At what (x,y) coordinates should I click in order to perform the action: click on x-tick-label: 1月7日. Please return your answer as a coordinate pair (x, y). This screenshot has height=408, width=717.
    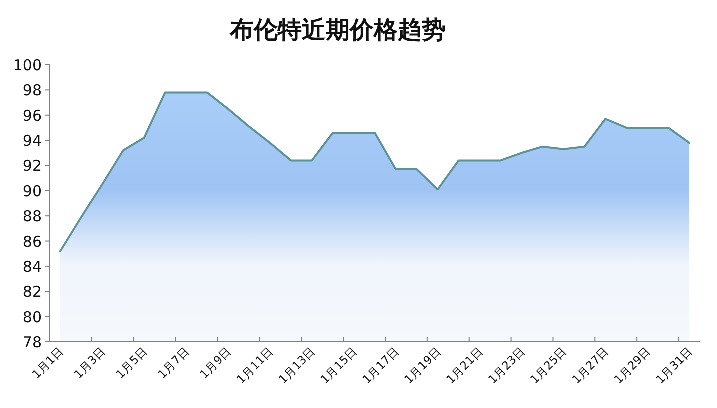
    Looking at the image, I should click on (173, 363).